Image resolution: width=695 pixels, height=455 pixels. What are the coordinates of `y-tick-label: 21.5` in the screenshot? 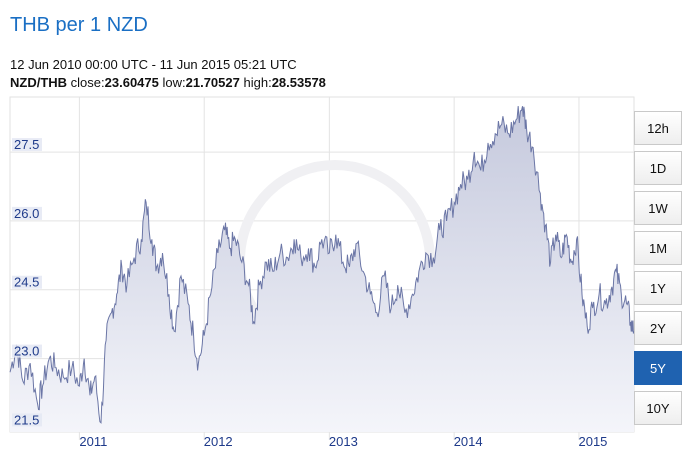 It's located at (26, 419).